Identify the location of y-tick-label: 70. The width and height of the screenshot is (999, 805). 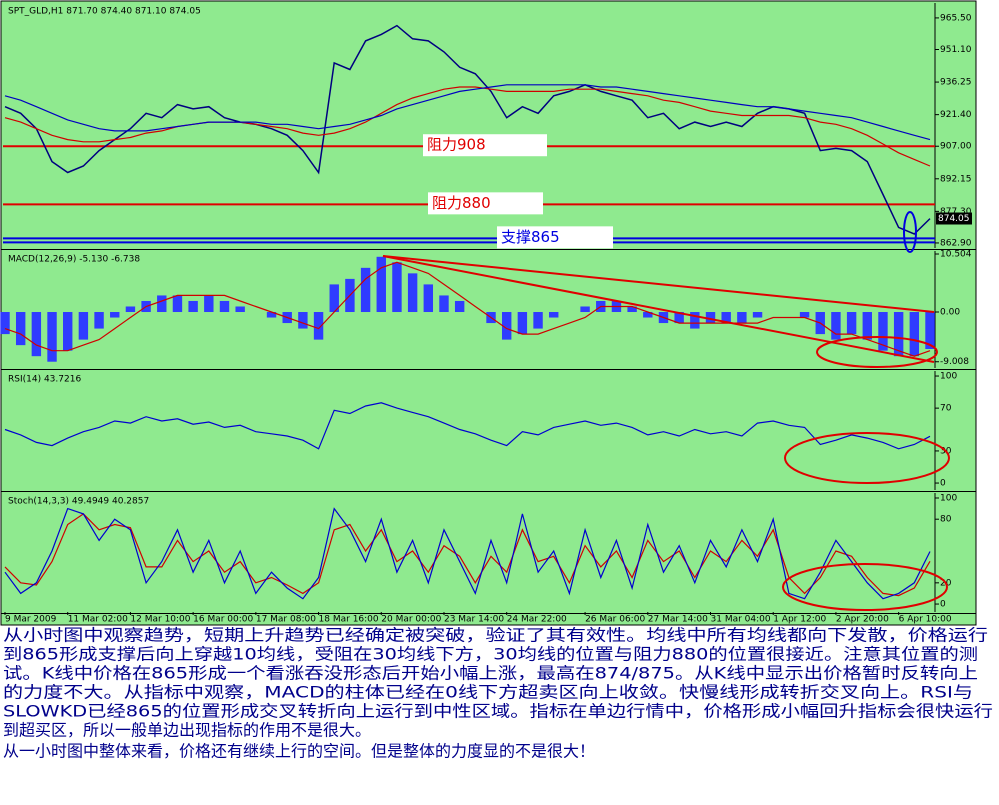
(946, 409).